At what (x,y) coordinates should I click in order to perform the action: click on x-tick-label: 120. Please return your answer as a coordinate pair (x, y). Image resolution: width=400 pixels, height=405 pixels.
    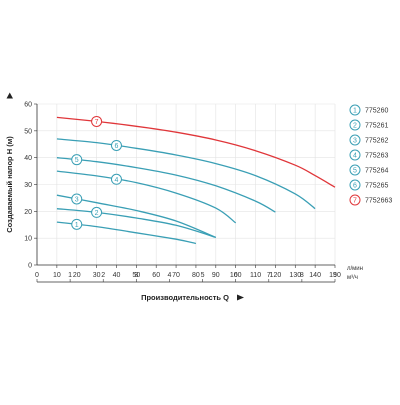
    Looking at the image, I should click on (276, 275).